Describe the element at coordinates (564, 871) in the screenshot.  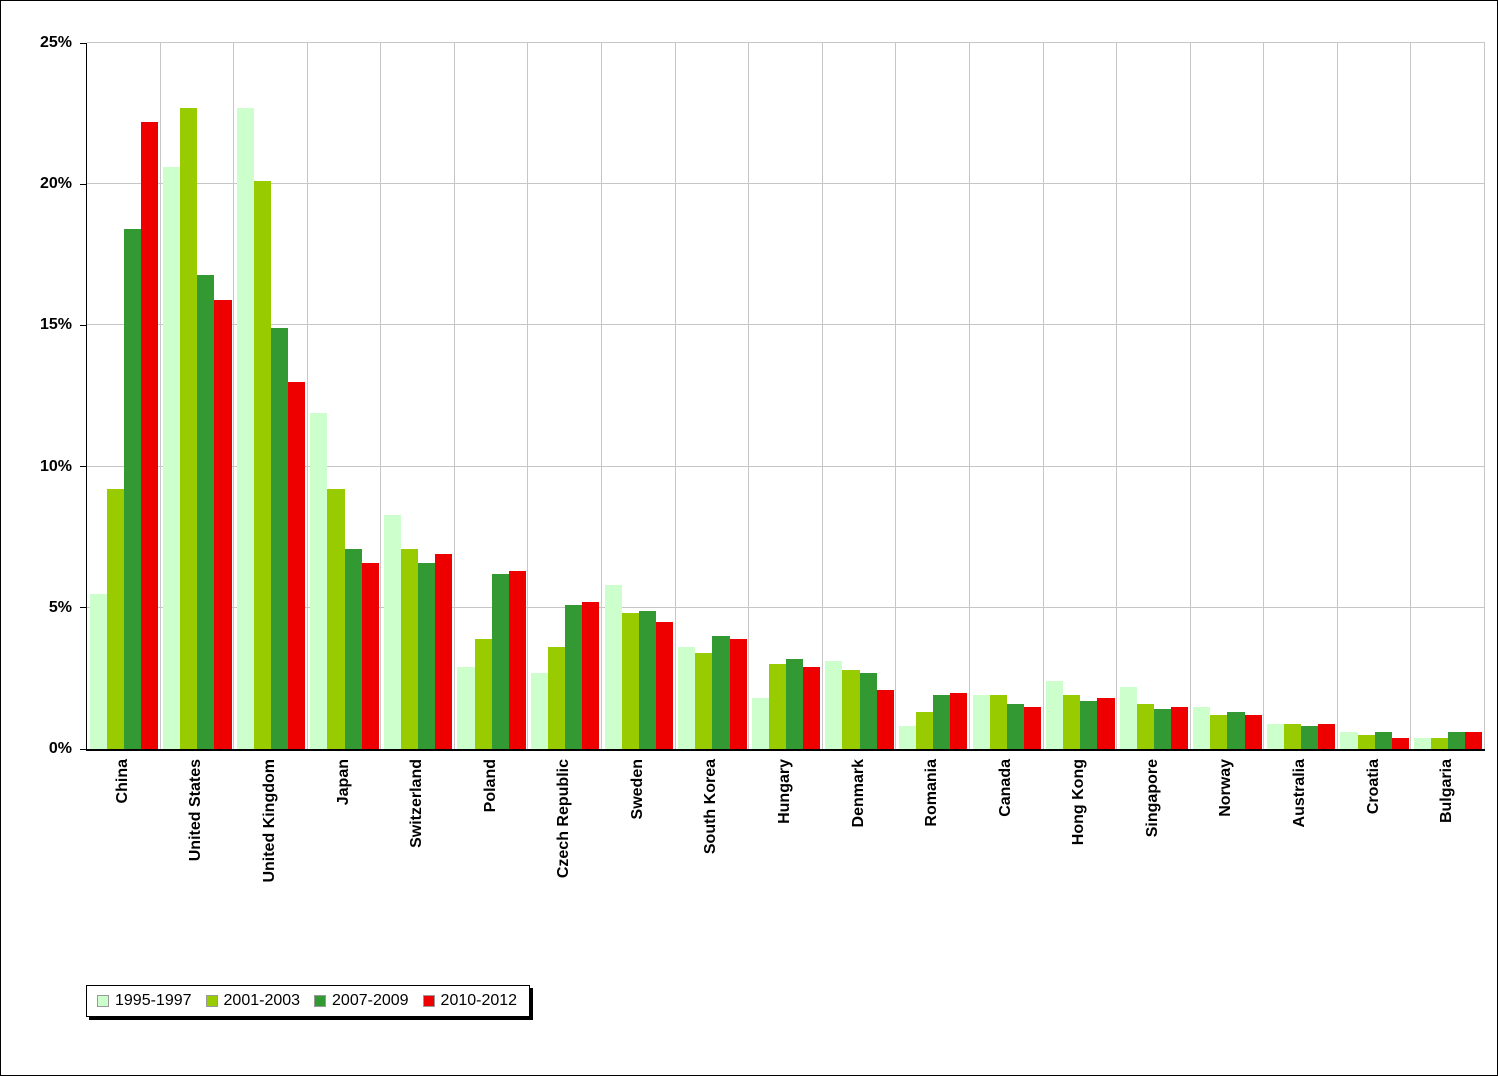
I see `x-axis-cell: Czech Republic` at that location.